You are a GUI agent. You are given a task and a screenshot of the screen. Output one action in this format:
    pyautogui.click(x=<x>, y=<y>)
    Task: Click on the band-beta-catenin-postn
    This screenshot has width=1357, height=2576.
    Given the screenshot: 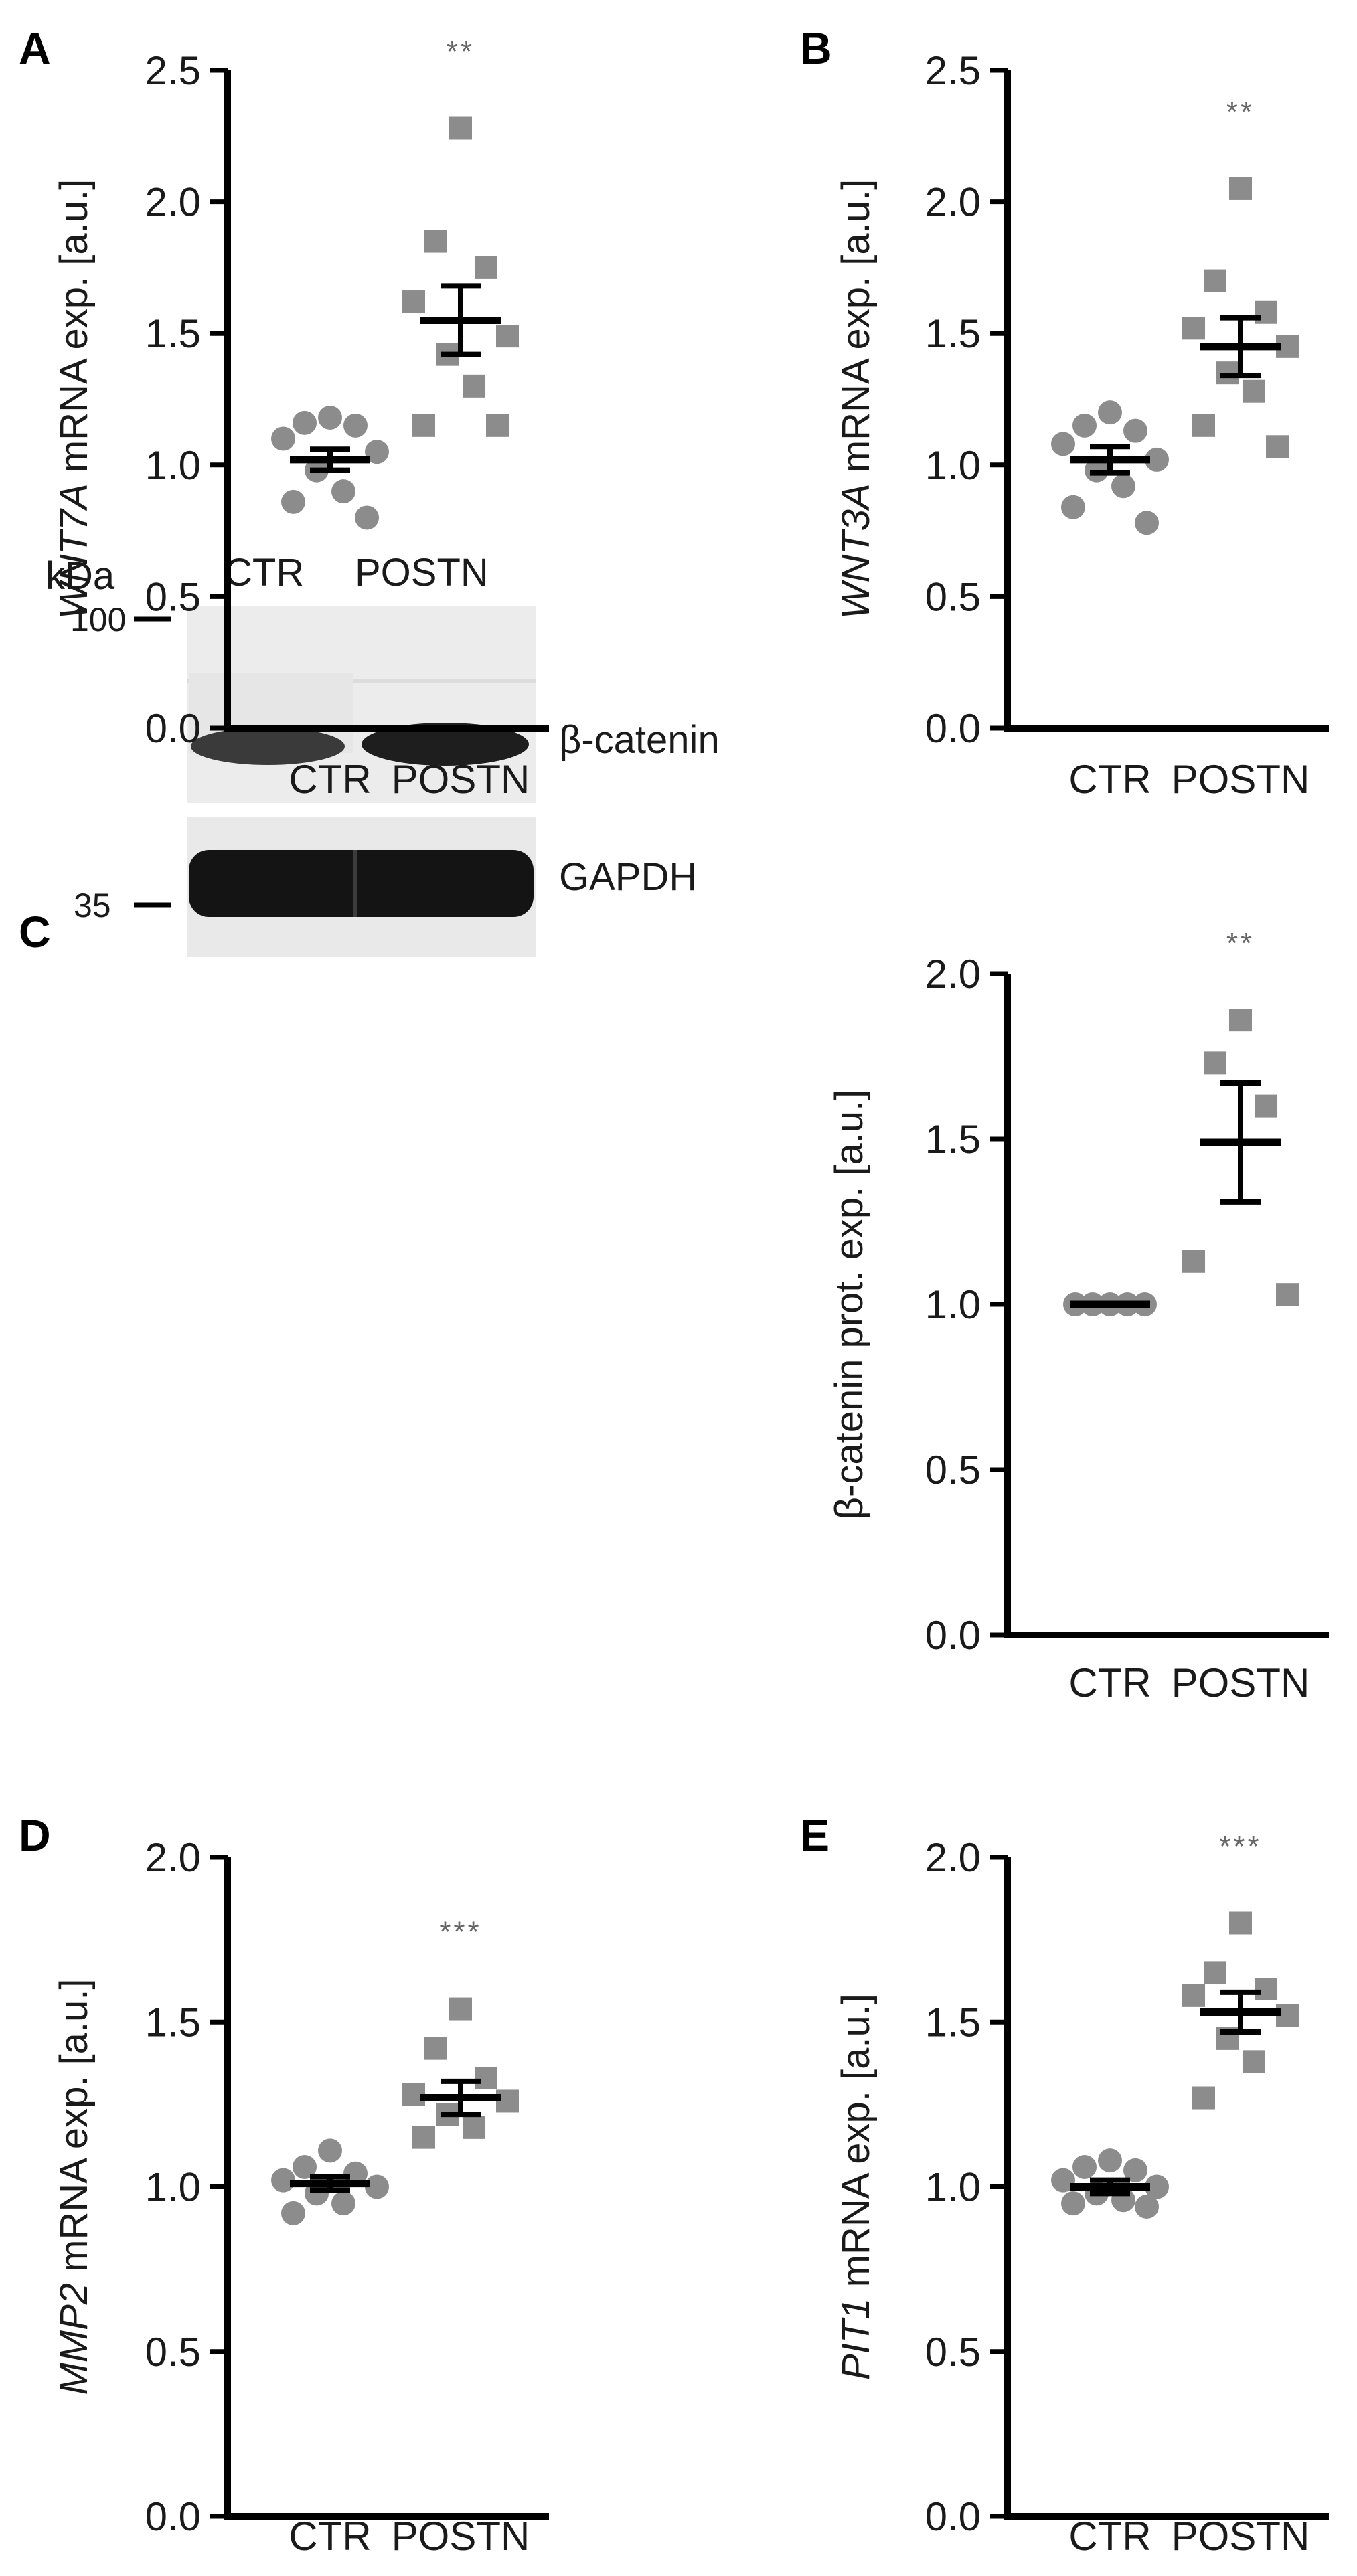 What is the action you would take?
    pyautogui.click(x=445, y=744)
    